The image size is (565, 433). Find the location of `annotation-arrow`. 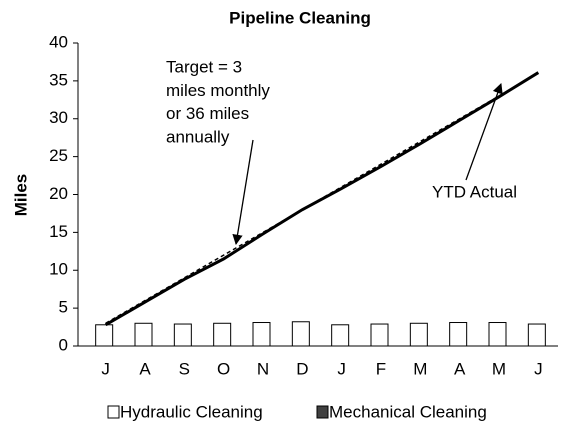

annotation-arrow is located at coordinates (243, 192).